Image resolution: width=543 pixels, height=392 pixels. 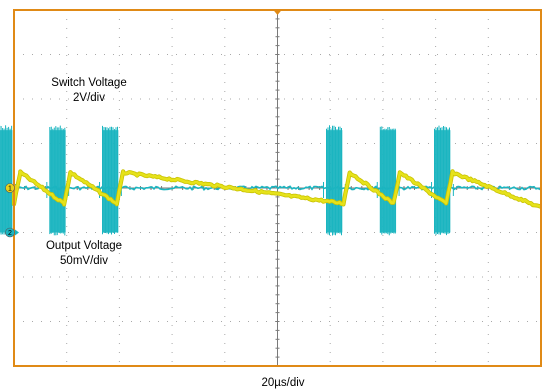 What do you see at coordinates (84, 246) in the screenshot?
I see `output-voltage-label: Output Voltage` at bounding box center [84, 246].